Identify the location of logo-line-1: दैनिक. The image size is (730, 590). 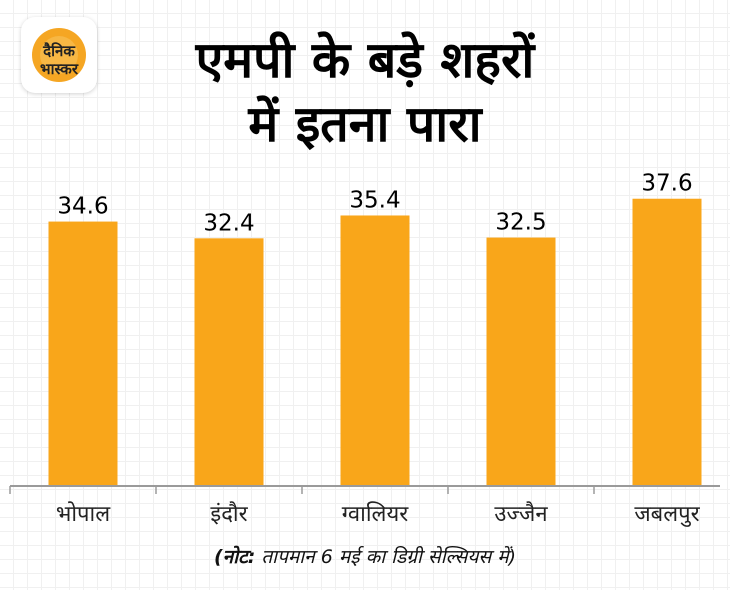
(59, 51).